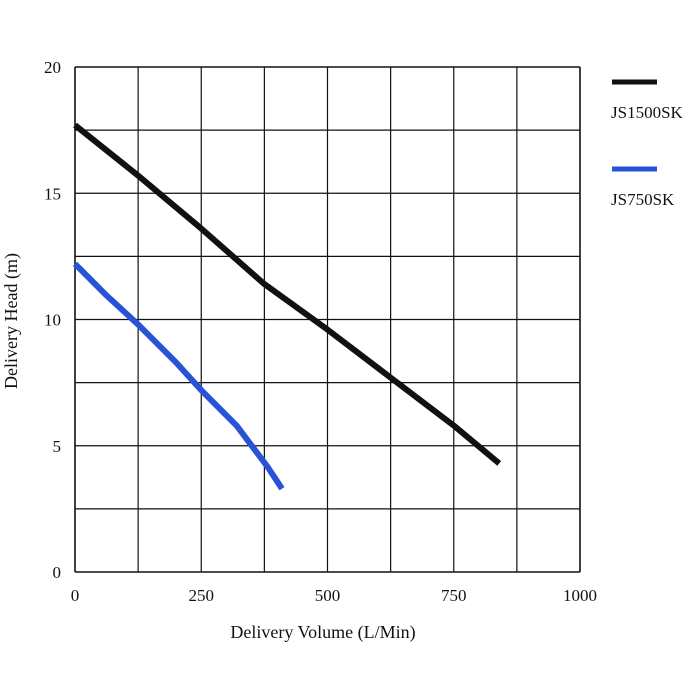 The image size is (700, 700). Describe the element at coordinates (178, 376) in the screenshot. I see `series-line-js750sk` at that location.